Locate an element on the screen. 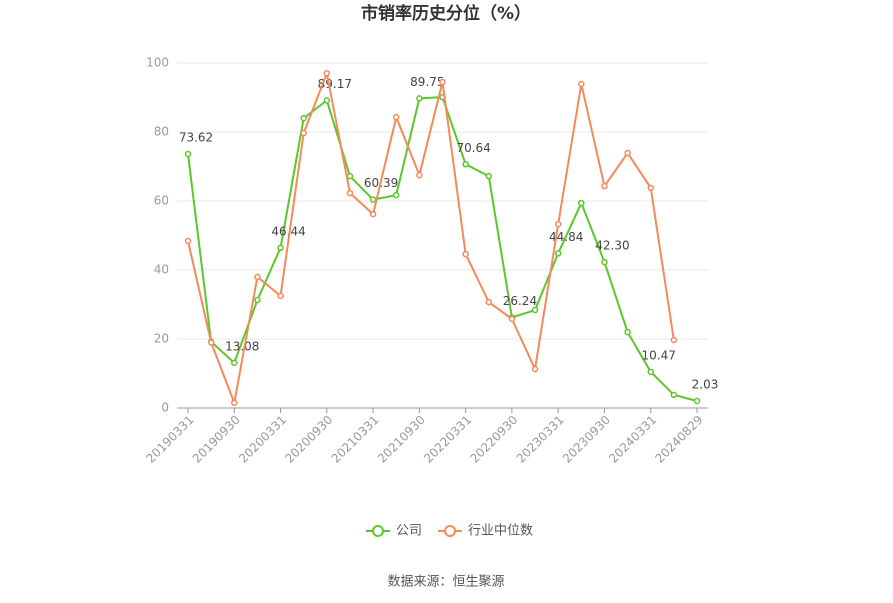  data-label: 46.44 is located at coordinates (288, 231).